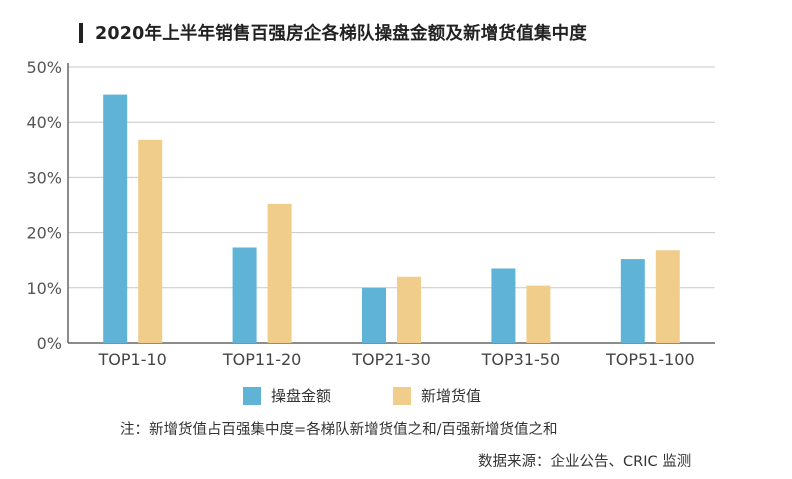  Describe the element at coordinates (49, 343) in the screenshot. I see `y-tick-label: 0%` at that location.